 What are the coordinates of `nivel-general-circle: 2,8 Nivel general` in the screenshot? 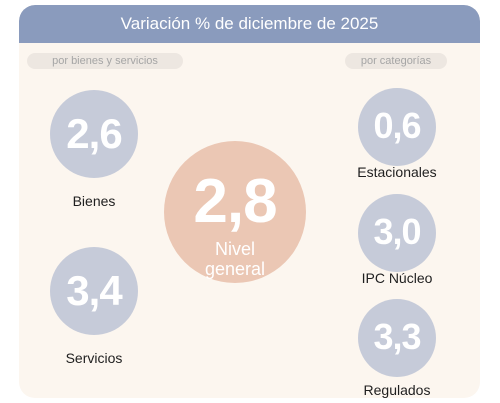 It's located at (235, 212).